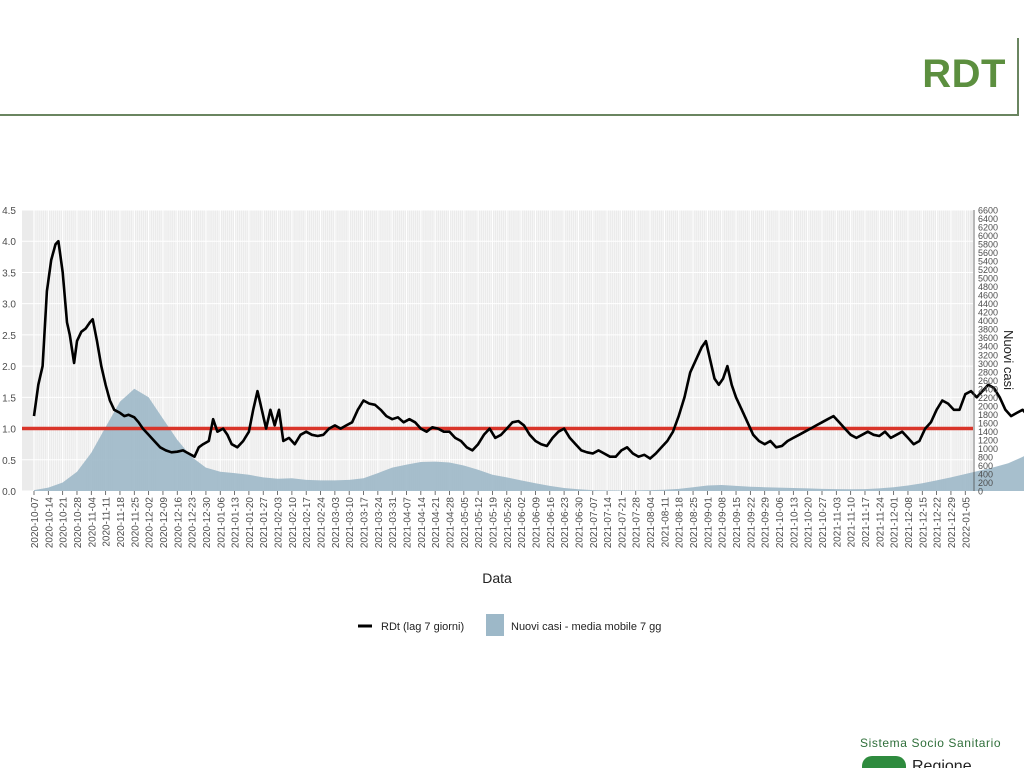  Describe the element at coordinates (579, 523) in the screenshot. I see `x-tick-label: 2021-06-30` at that location.